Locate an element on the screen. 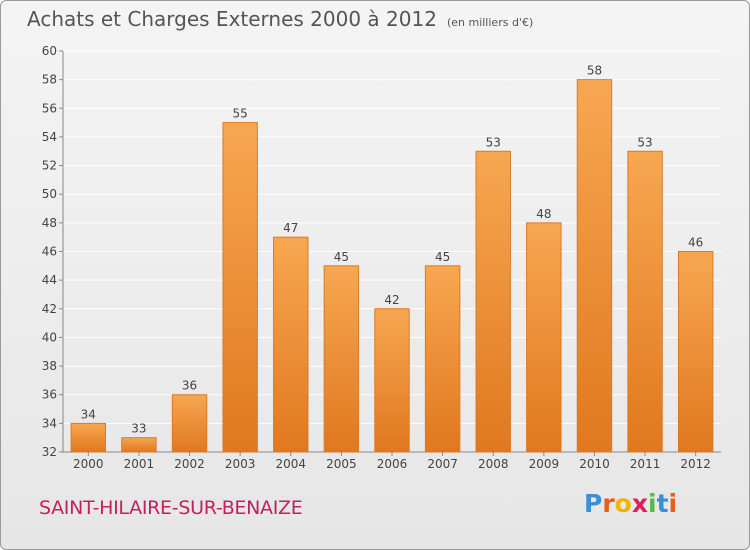  x-tick-label-2008: 2008 is located at coordinates (493, 464).